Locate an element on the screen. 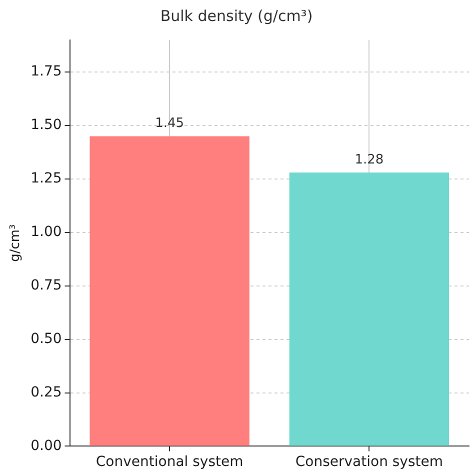 The image size is (473, 474). y-tick-label: 0.25 is located at coordinates (46, 392).